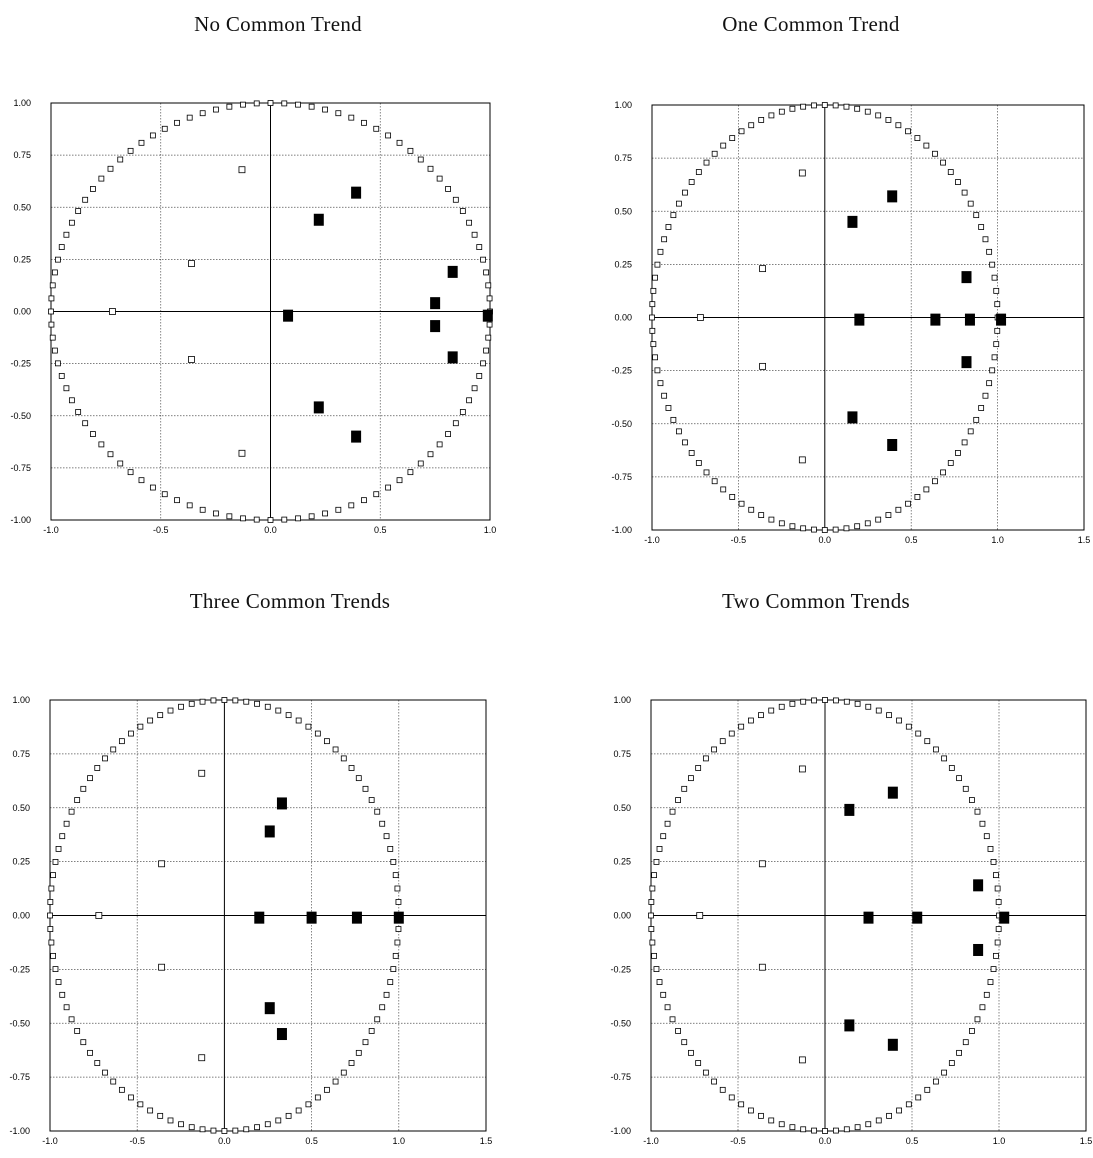 The height and width of the screenshot is (1158, 1093). Describe the element at coordinates (620, 969) in the screenshot. I see `y-tick-label: -0.25` at that location.